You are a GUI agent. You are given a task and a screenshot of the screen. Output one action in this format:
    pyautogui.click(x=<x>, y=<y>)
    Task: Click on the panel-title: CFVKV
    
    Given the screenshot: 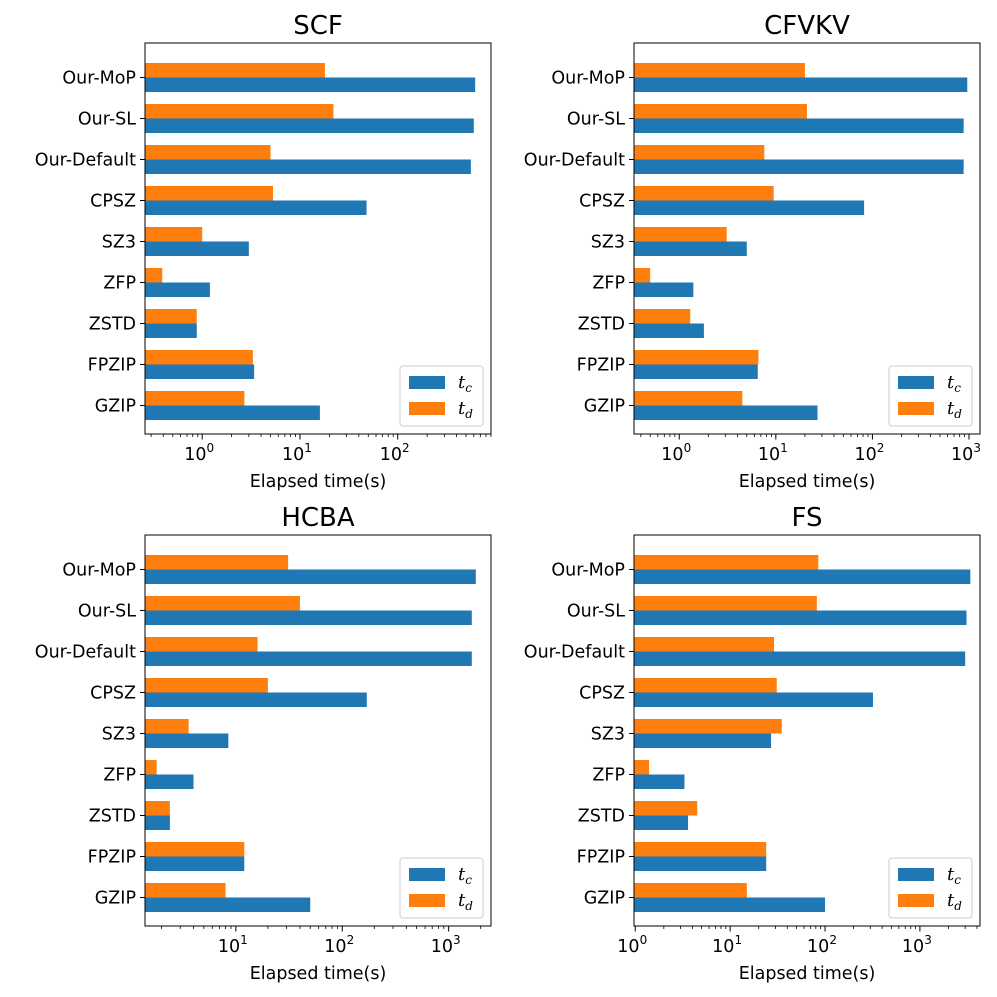 What is the action you would take?
    pyautogui.click(x=807, y=26)
    